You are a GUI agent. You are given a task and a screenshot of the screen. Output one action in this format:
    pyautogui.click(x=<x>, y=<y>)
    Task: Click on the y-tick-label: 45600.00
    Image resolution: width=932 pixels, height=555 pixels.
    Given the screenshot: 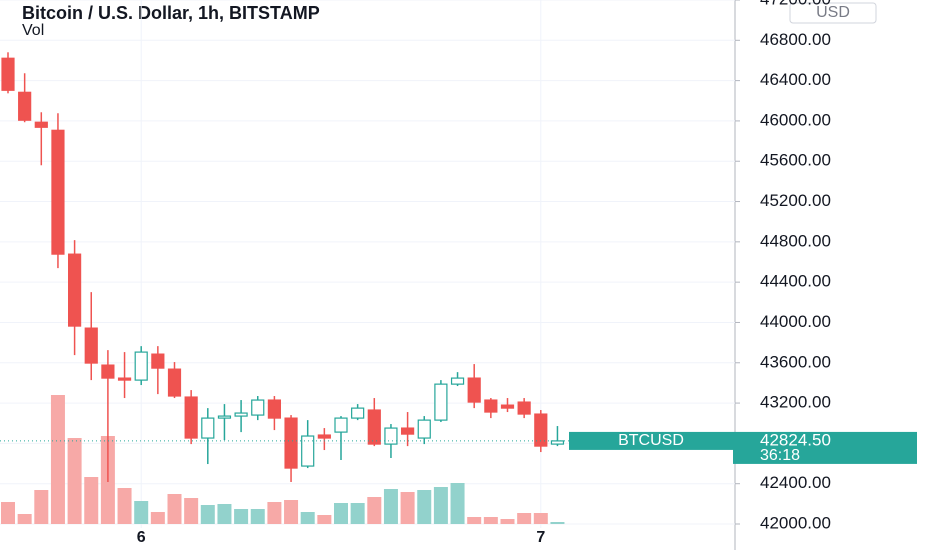 What is the action you would take?
    pyautogui.click(x=795, y=160)
    